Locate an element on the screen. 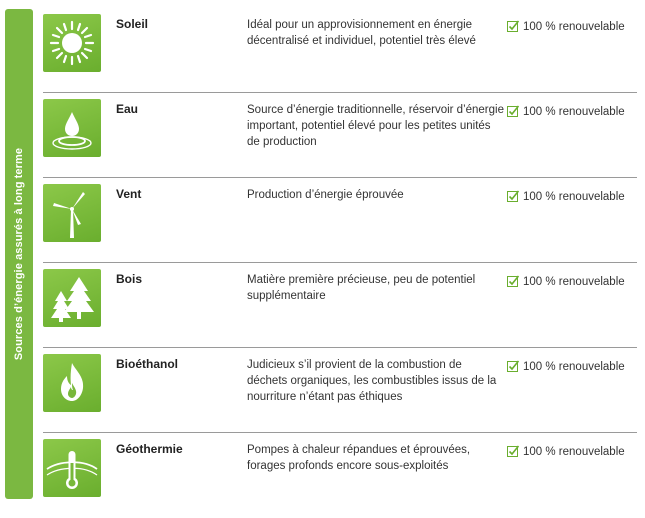 The width and height of the screenshot is (645, 518). thermometer-icon is located at coordinates (72, 468).